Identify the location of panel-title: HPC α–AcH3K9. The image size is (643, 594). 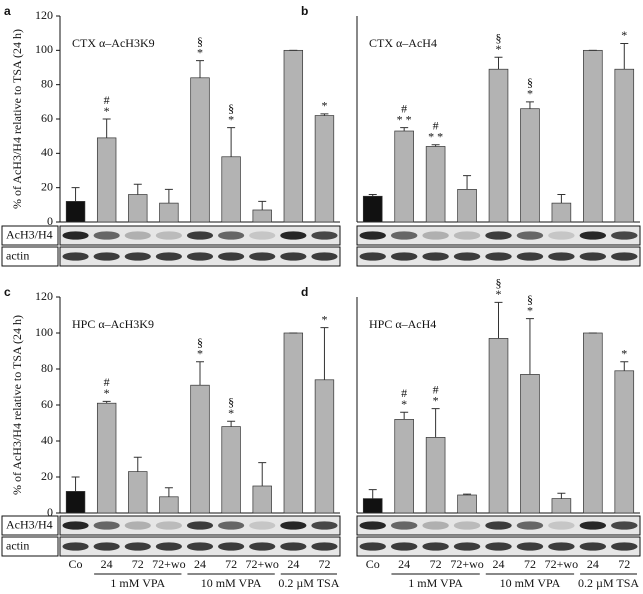
(113, 324).